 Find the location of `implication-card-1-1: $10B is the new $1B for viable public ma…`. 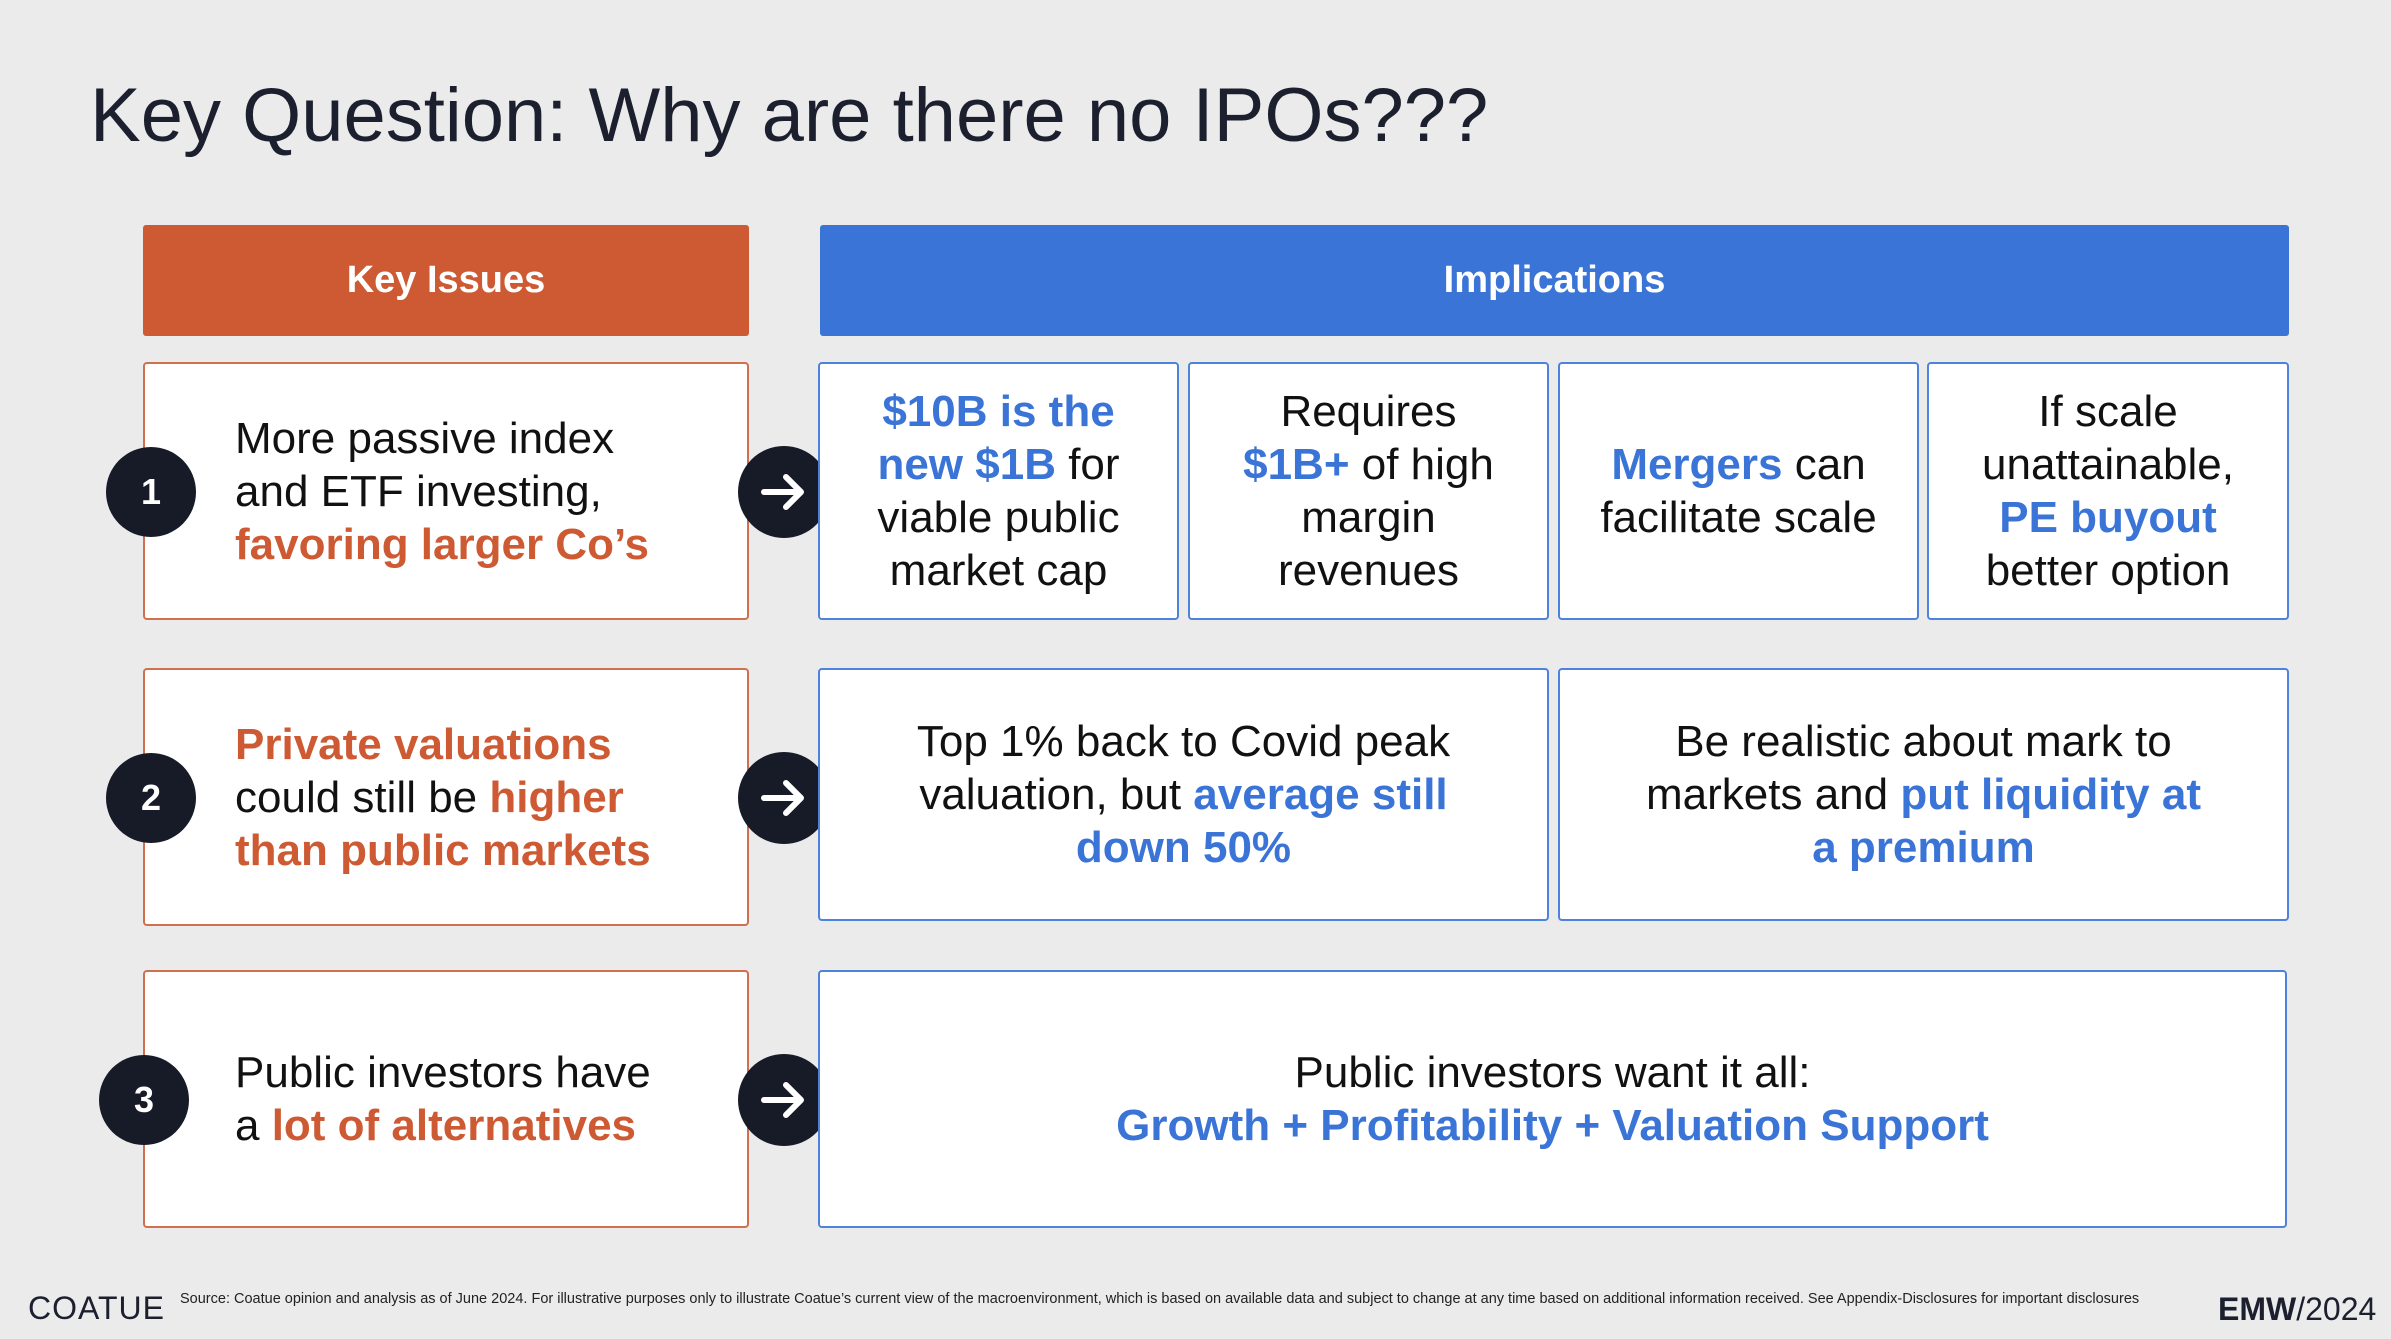

implication-card-1-1: $10B is the new $1B for viable public ma… is located at coordinates (998, 491).